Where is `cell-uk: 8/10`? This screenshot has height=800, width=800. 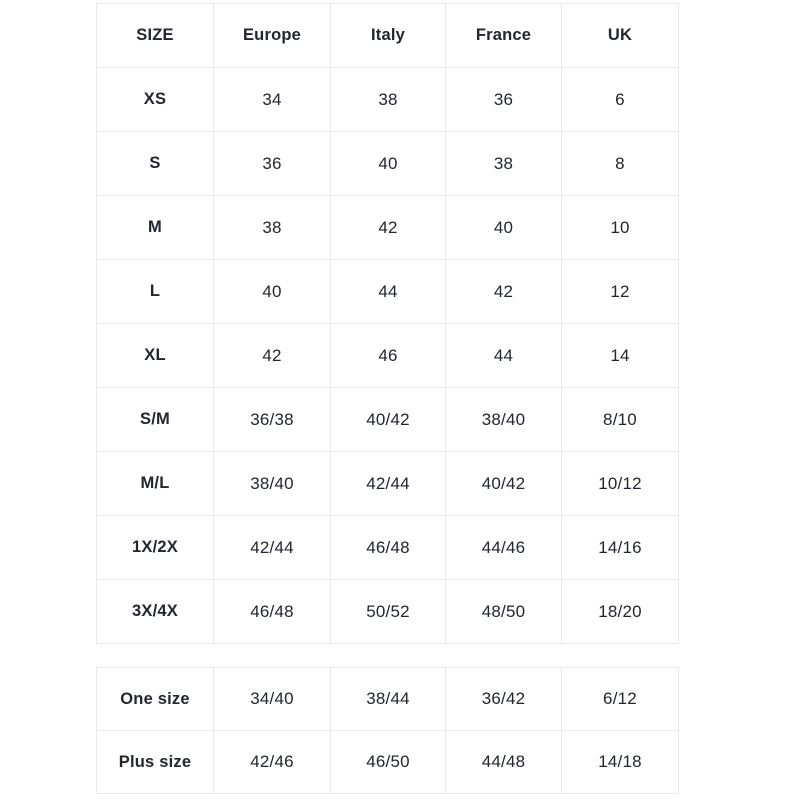 cell-uk: 8/10 is located at coordinates (620, 419).